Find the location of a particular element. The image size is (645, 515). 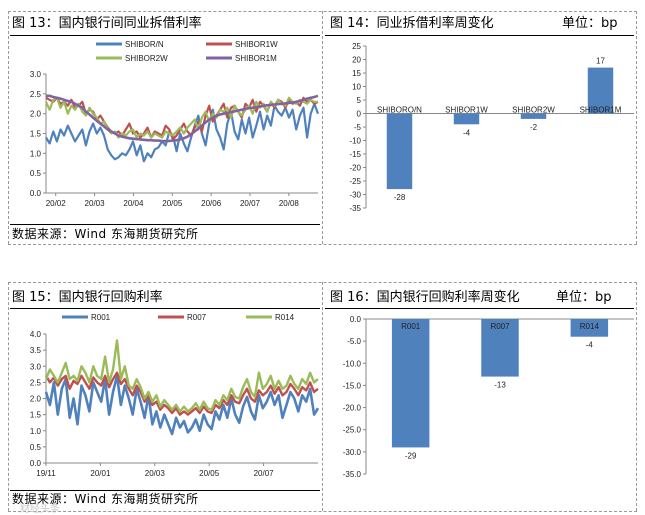

chart15-title: 图 15：国内银行回购利率 is located at coordinates (87, 297).